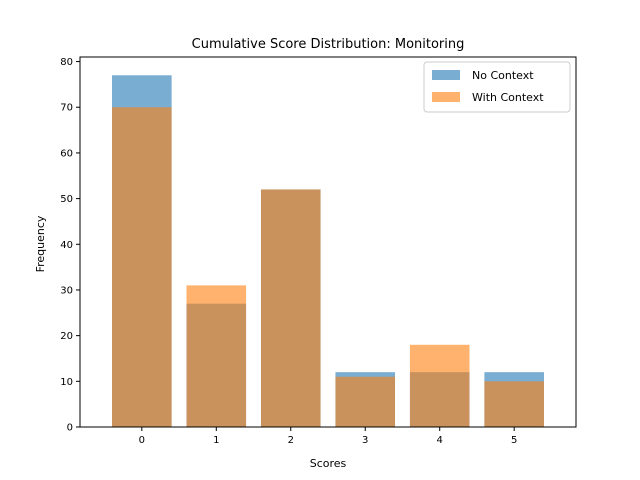 Image resolution: width=640 pixels, height=480 pixels. What do you see at coordinates (40, 243) in the screenshot?
I see `y-axis-label: Frequency` at bounding box center [40, 243].